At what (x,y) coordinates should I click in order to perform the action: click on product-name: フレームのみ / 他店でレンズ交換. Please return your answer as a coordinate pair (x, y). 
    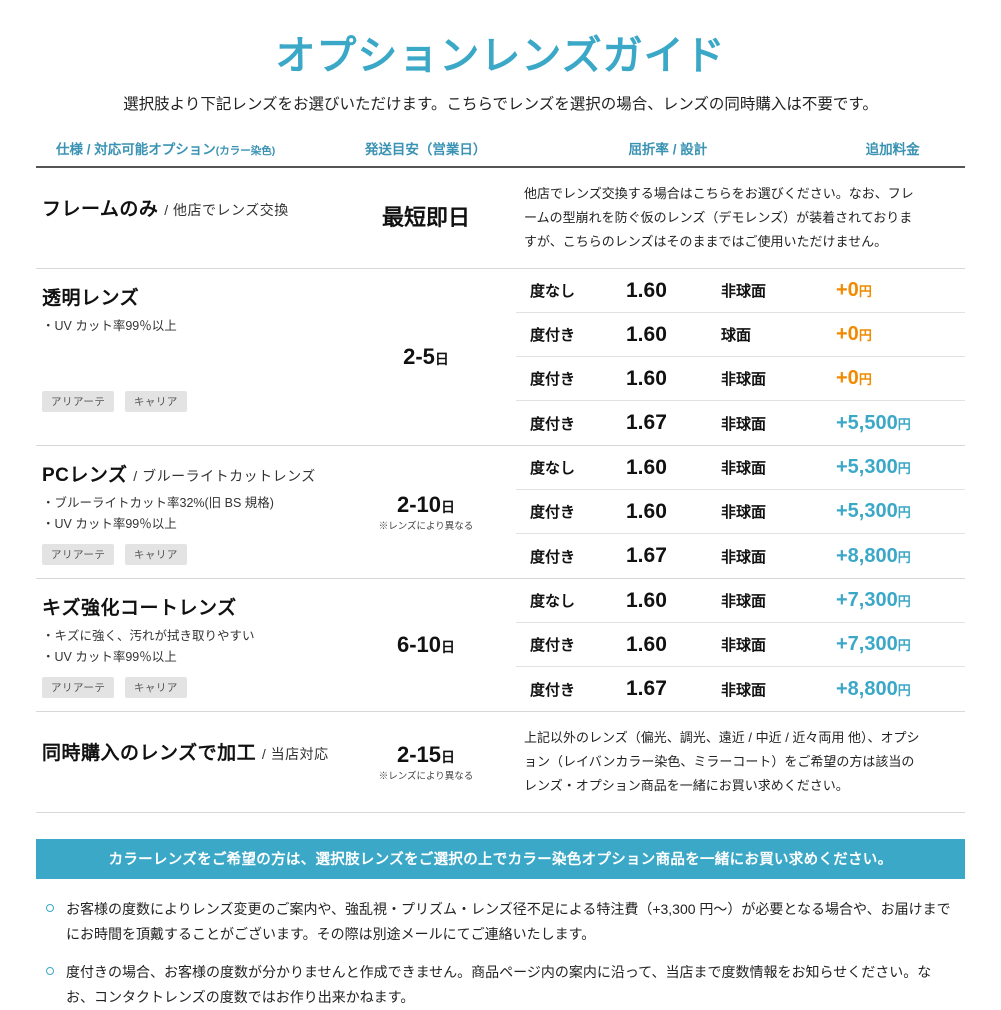
    Looking at the image, I should click on (165, 209).